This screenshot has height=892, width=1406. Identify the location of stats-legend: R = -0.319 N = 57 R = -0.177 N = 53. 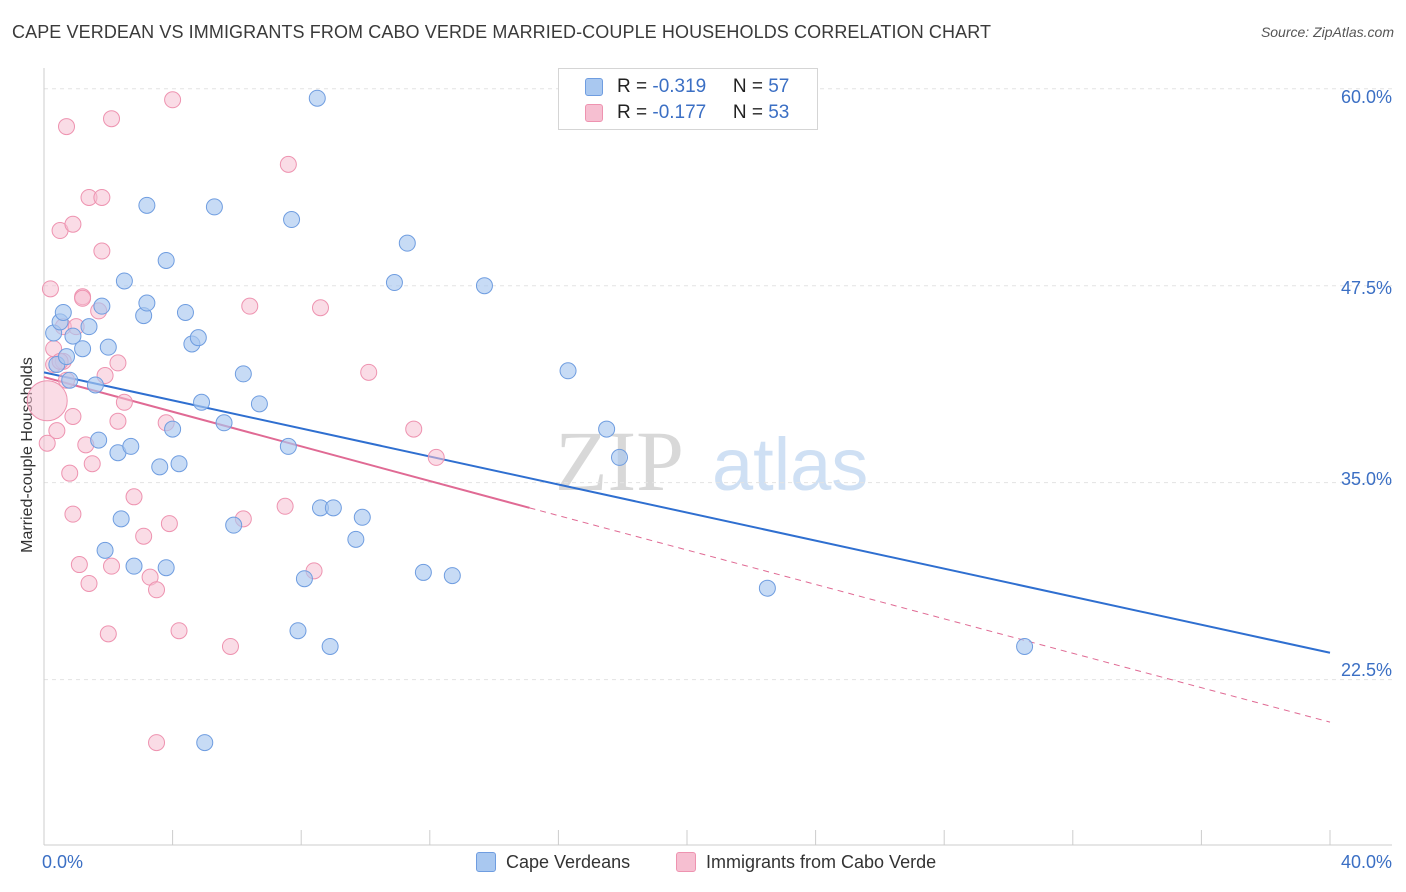
(688, 99).